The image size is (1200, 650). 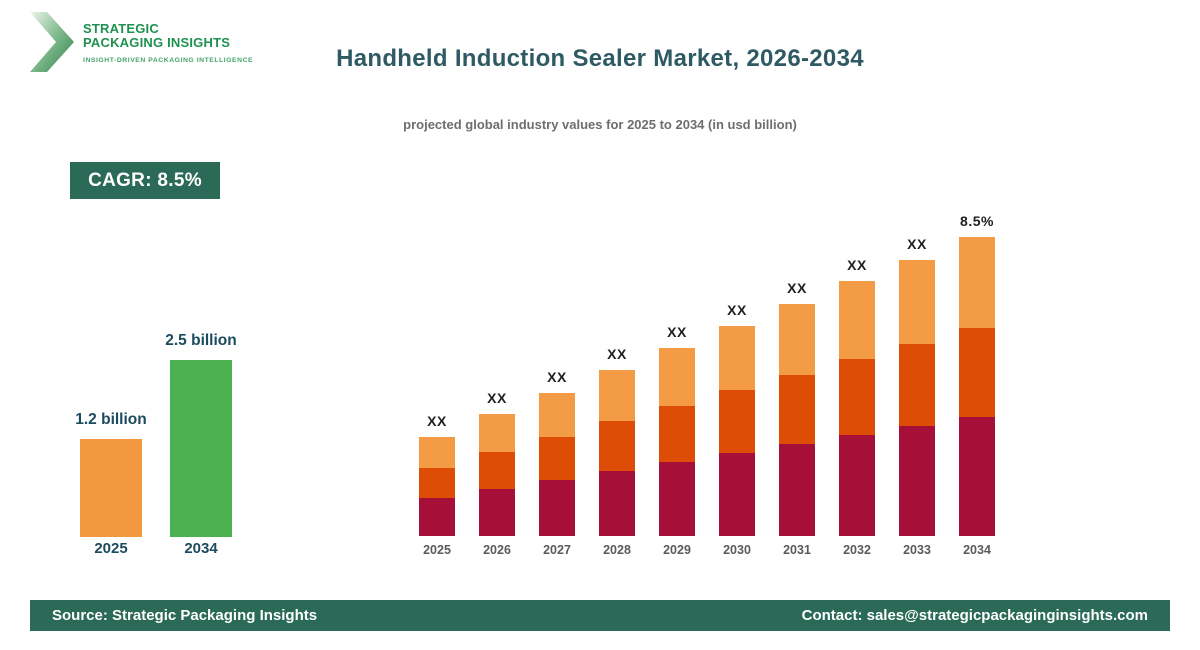 I want to click on footer-source-text: Source: Strategic Packaging Insights, so click(x=185, y=615).